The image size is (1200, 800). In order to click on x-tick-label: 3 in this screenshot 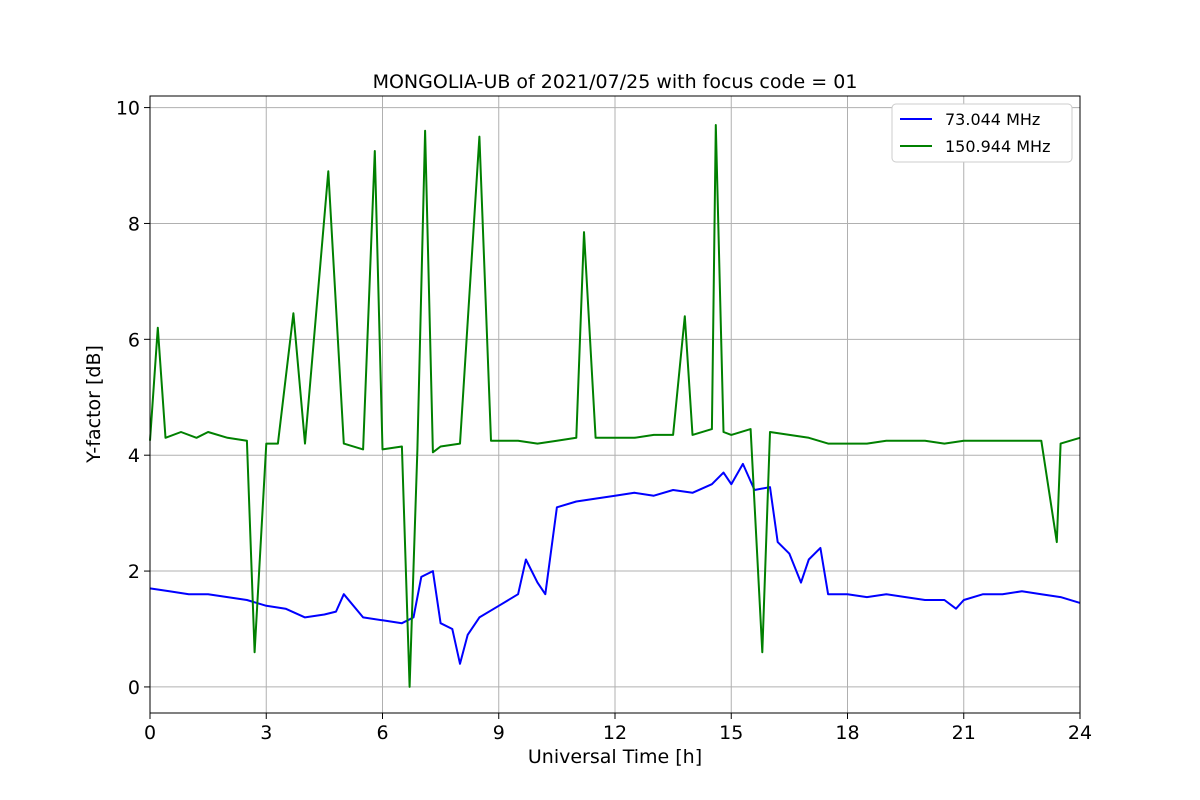, I will do `click(266, 733)`.